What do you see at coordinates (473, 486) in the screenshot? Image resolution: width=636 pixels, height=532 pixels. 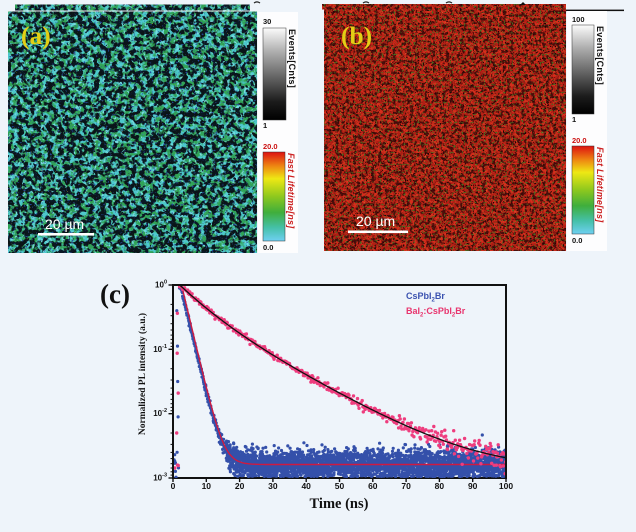 I see `svg-text: 90` at bounding box center [473, 486].